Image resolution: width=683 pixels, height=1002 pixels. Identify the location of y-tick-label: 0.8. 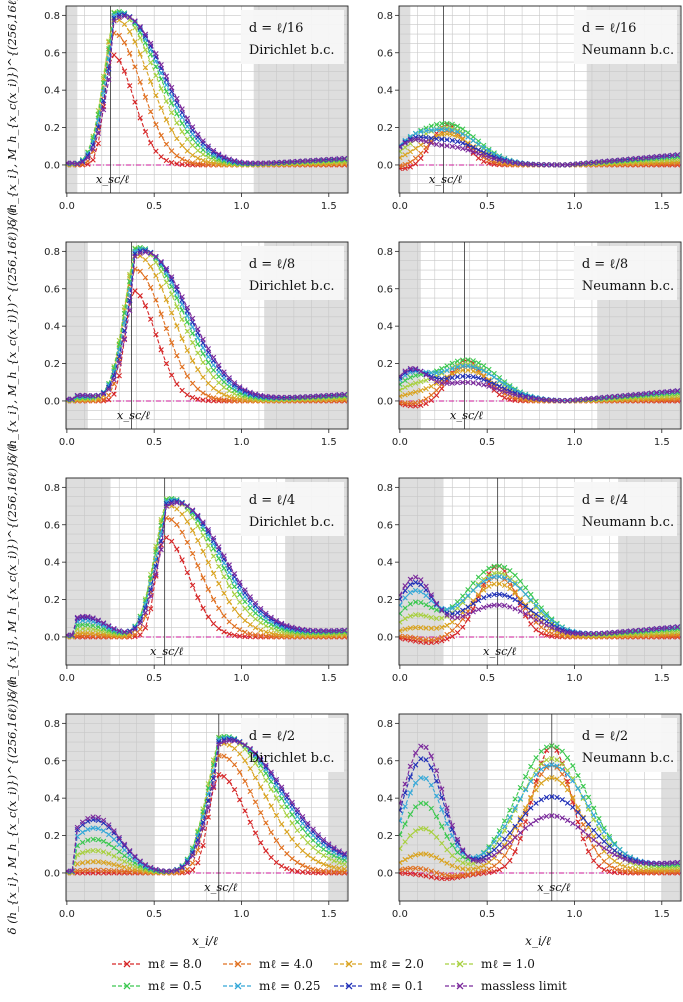
(385, 724).